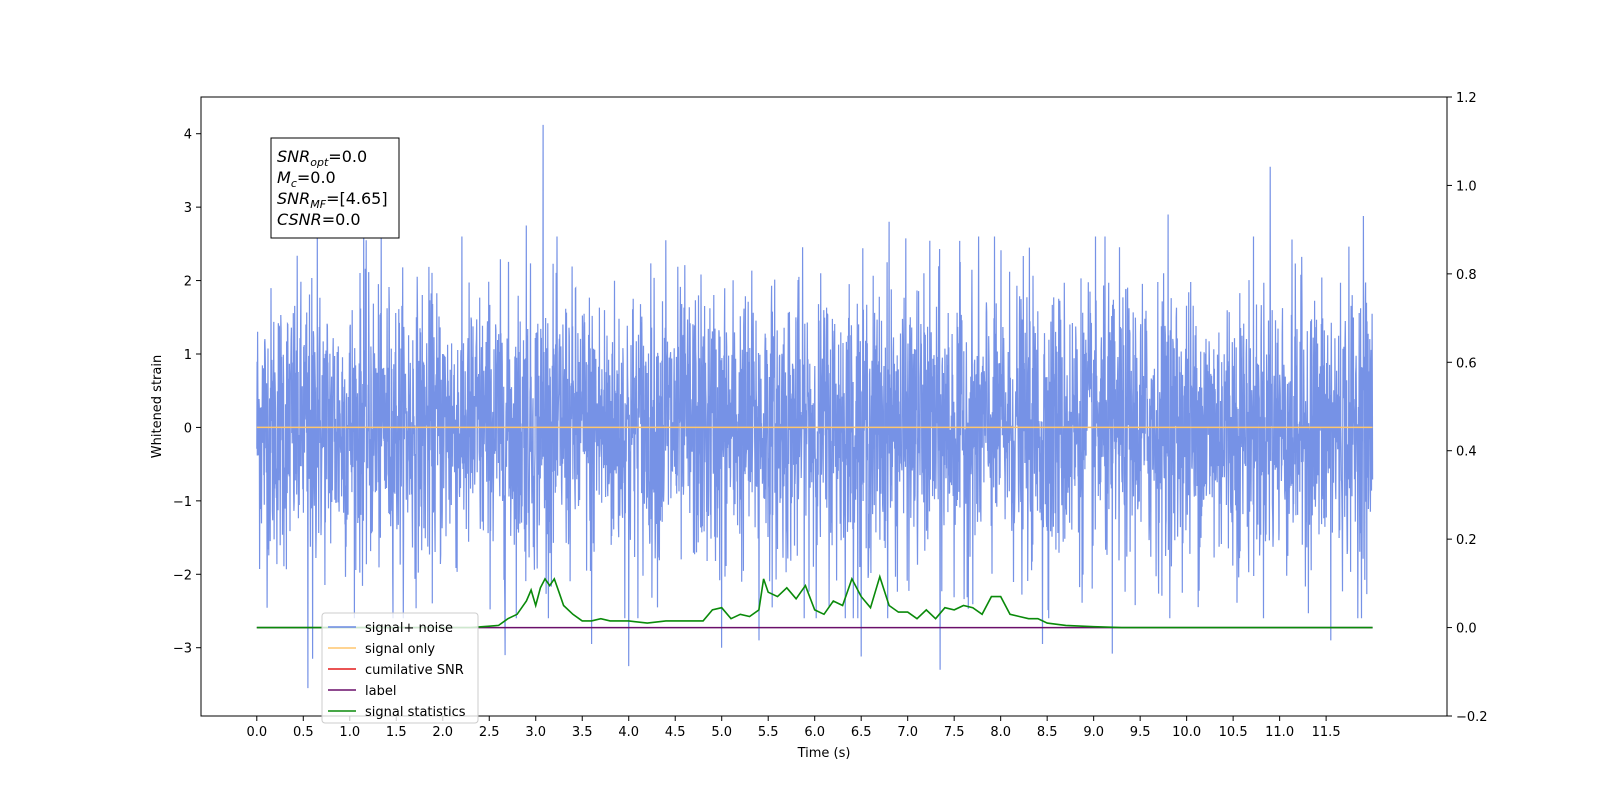 This screenshot has height=800, width=1600. I want to click on y2-tick-label: 0.6, so click(1466, 363).